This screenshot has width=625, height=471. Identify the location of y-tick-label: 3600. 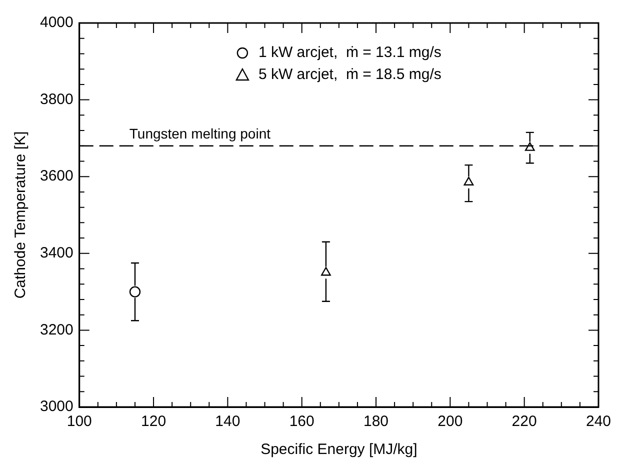
(57, 176).